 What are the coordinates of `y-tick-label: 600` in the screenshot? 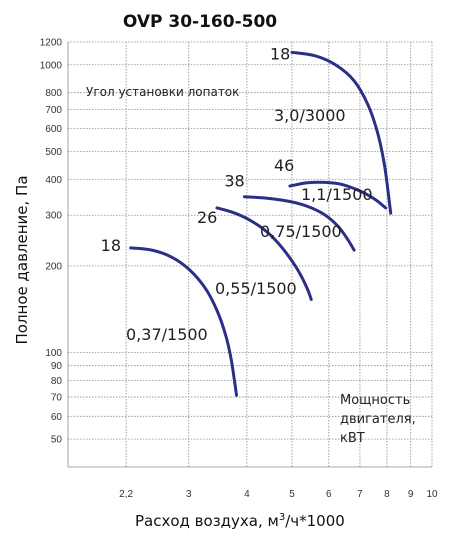 It's located at (53, 129).